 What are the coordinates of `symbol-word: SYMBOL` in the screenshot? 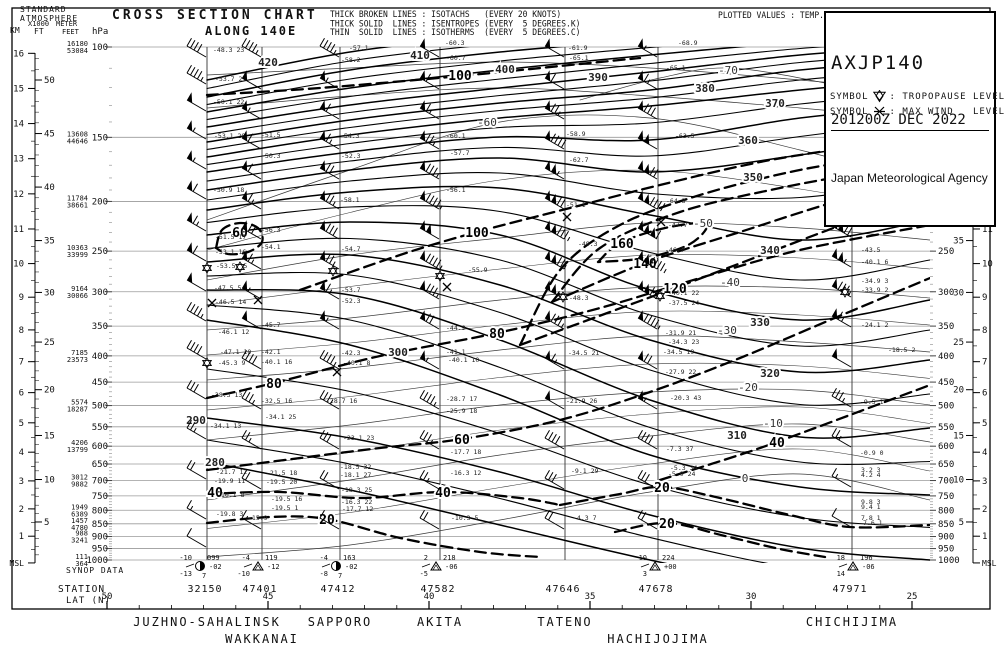 It's located at (849, 111).